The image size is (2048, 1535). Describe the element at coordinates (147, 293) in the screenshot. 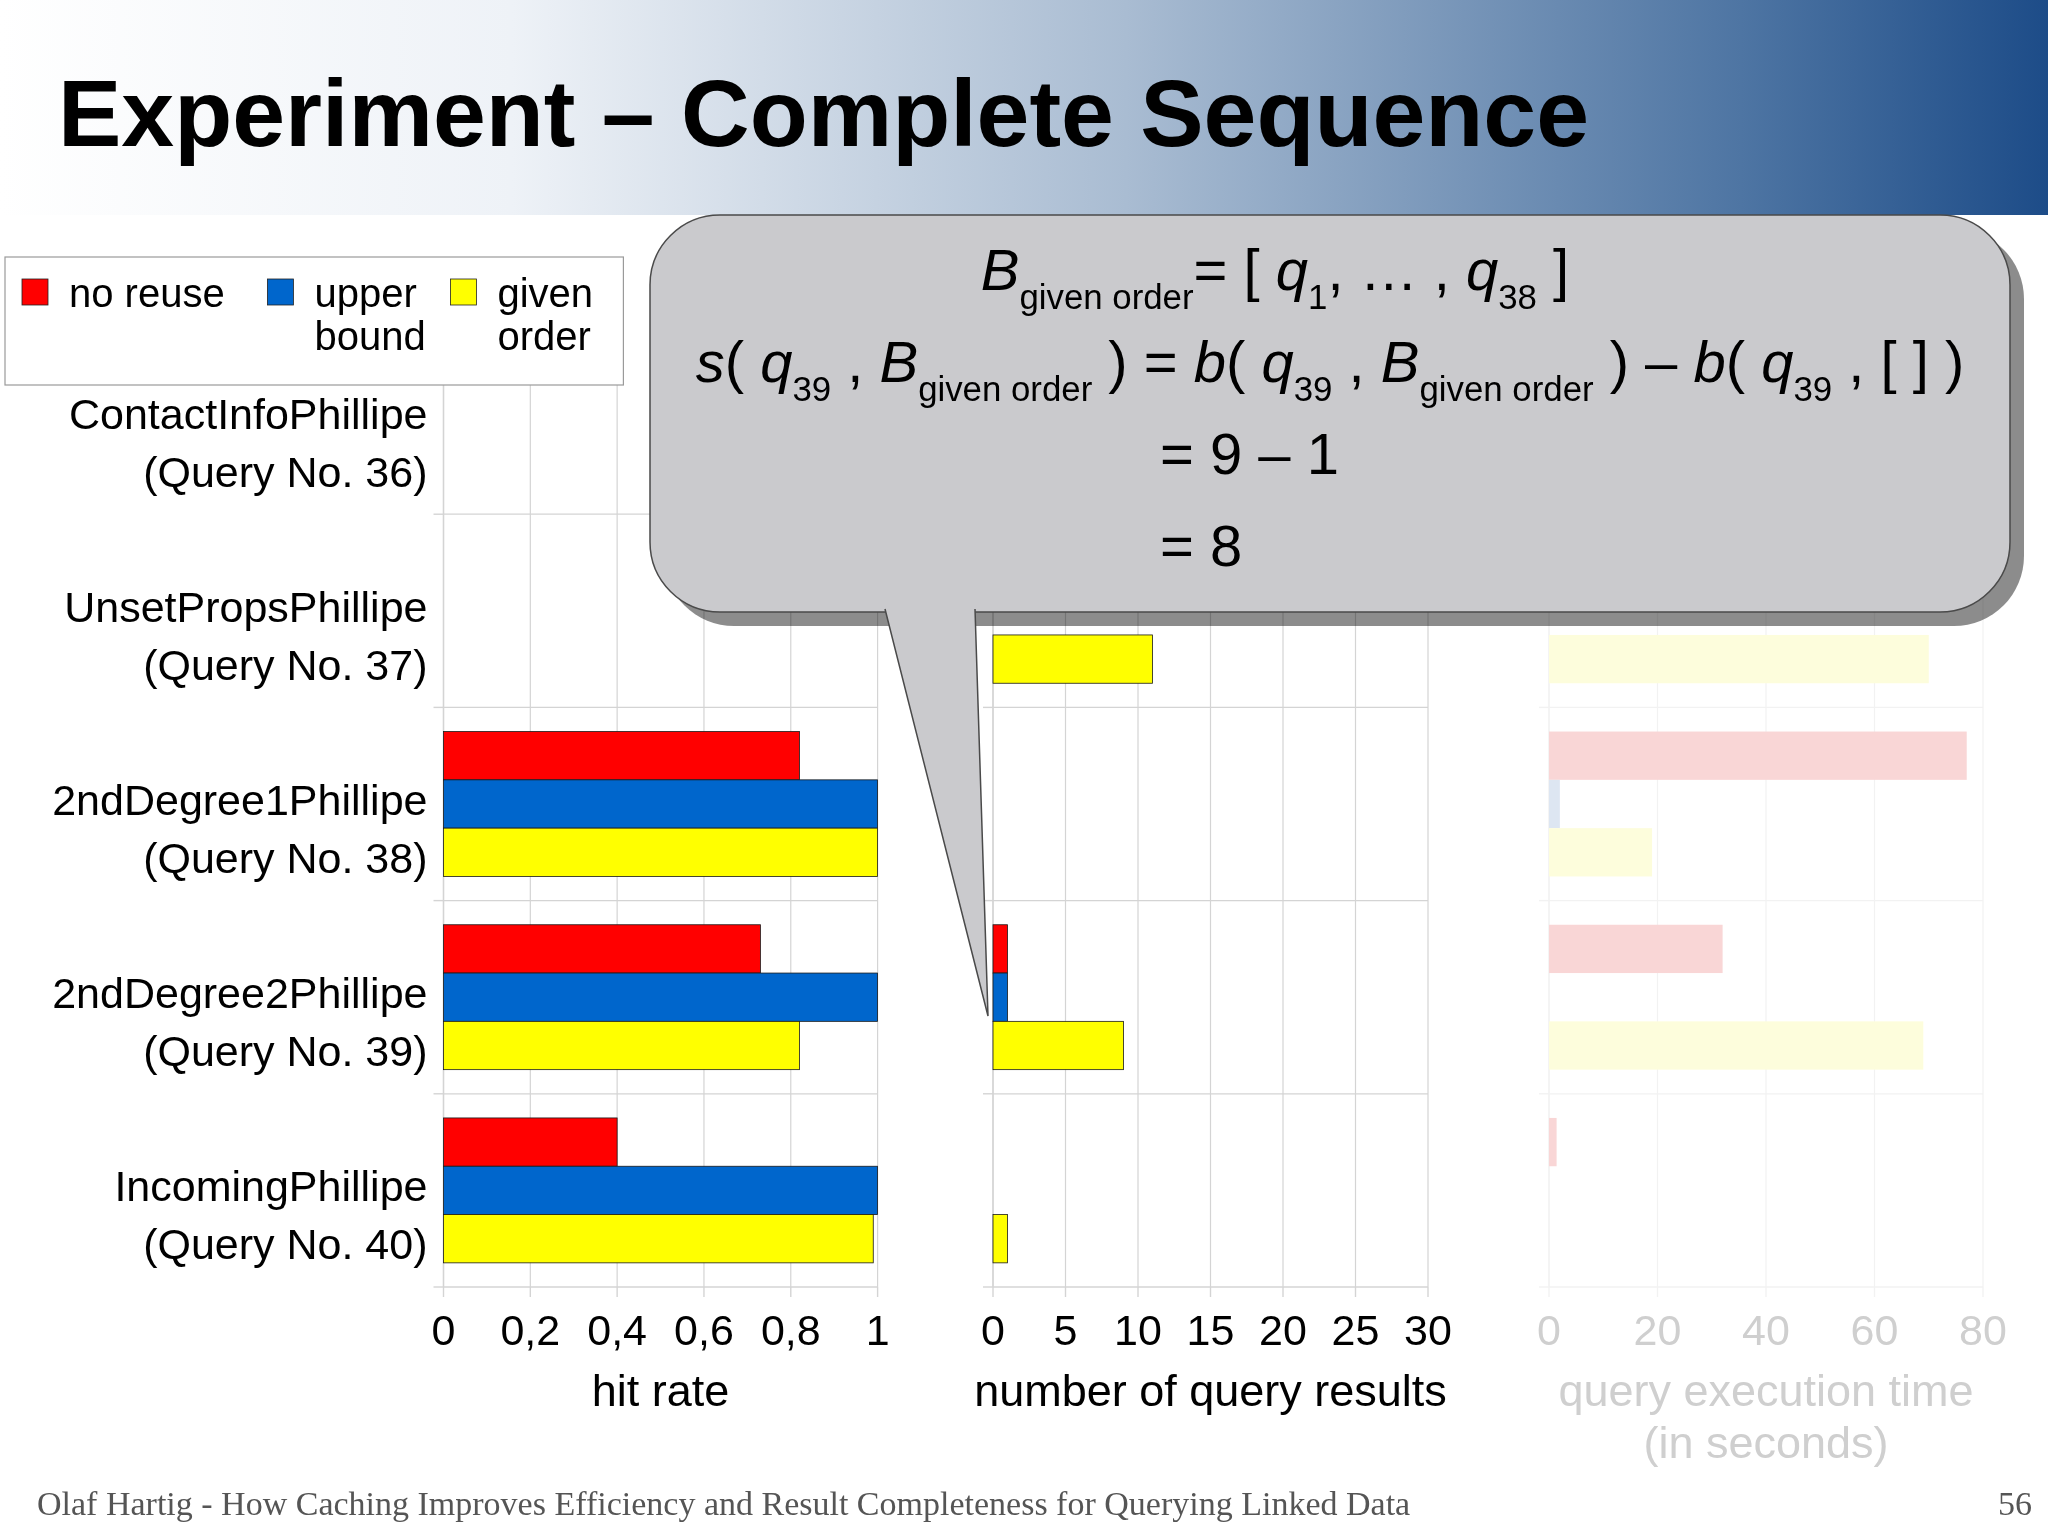

I see `legend-label: no reuse` at that location.